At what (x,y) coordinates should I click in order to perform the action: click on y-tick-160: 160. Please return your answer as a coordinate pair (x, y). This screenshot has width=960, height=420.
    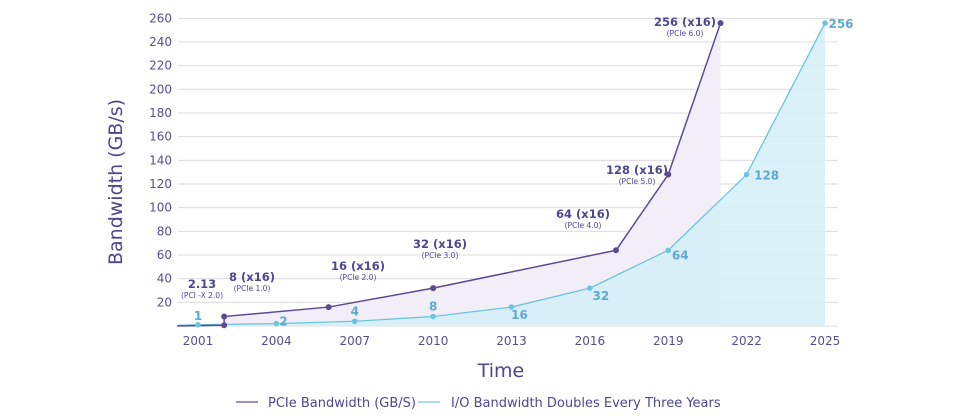
    Looking at the image, I should click on (160, 137).